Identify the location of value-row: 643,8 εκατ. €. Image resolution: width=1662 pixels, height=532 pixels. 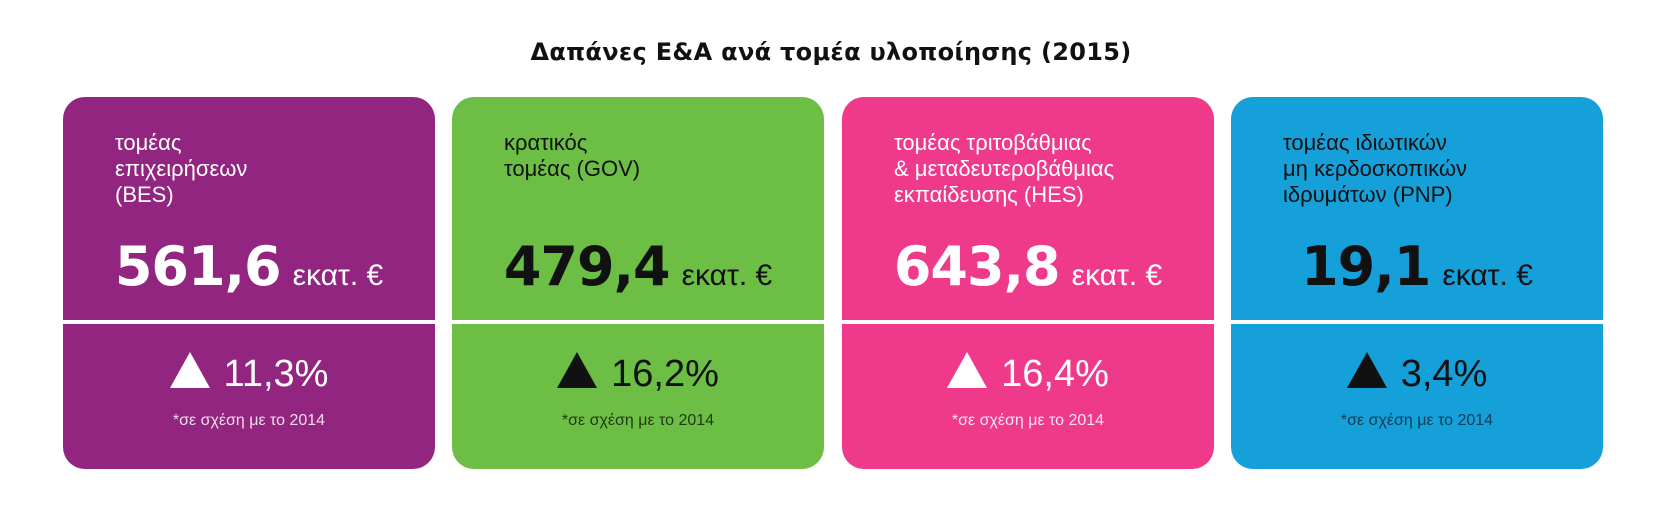
(1028, 266).